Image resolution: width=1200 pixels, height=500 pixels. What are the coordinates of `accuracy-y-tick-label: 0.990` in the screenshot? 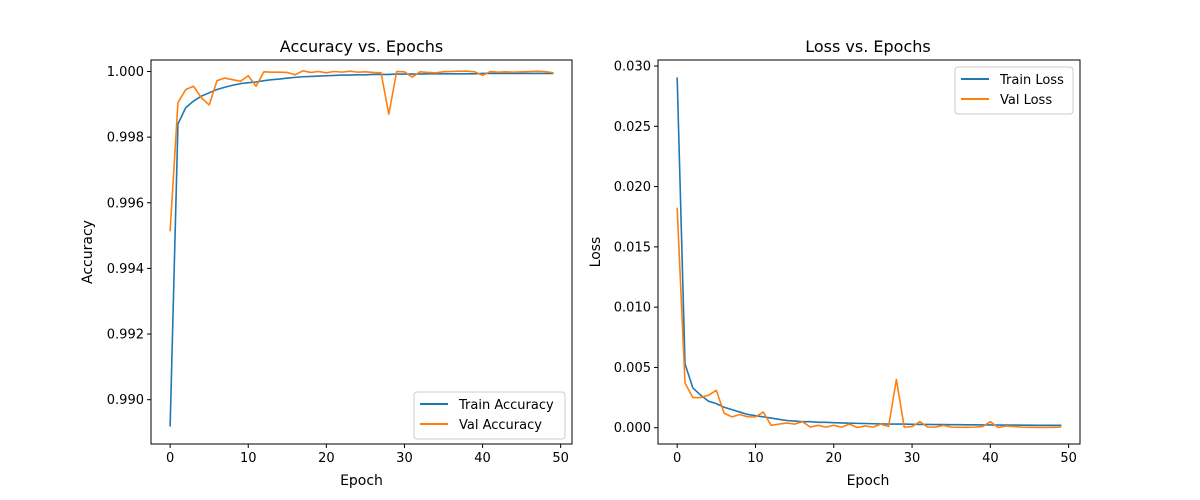 It's located at (125, 400).